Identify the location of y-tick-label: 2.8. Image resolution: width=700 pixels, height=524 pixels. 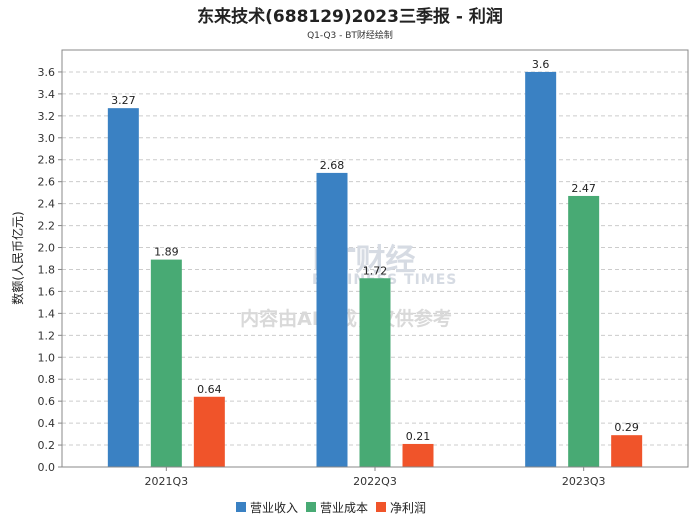
(47, 160).